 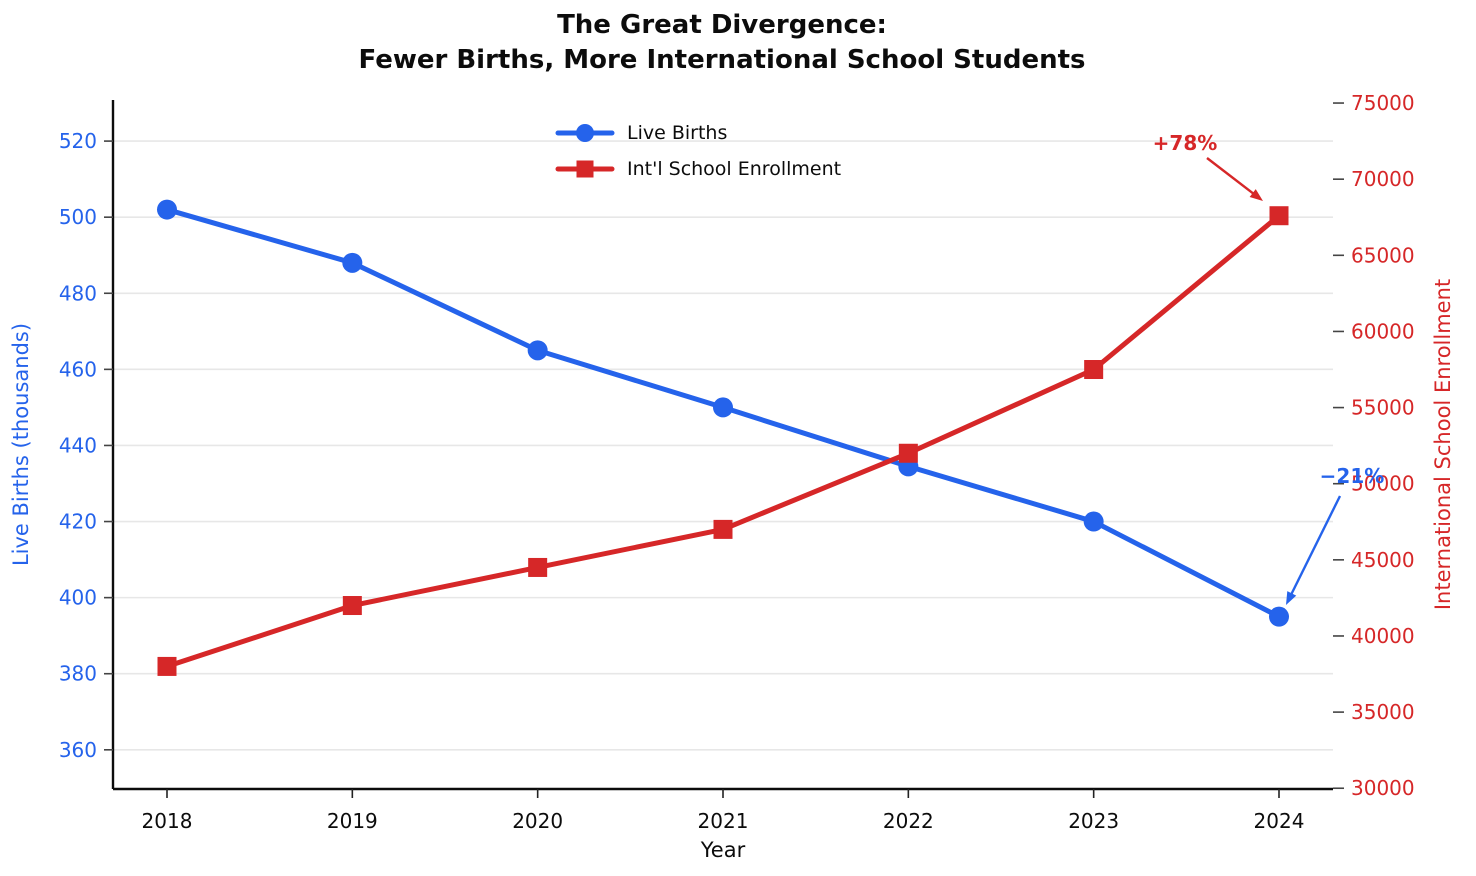 What do you see at coordinates (585, 169) in the screenshot?
I see `legend-marker-square` at bounding box center [585, 169].